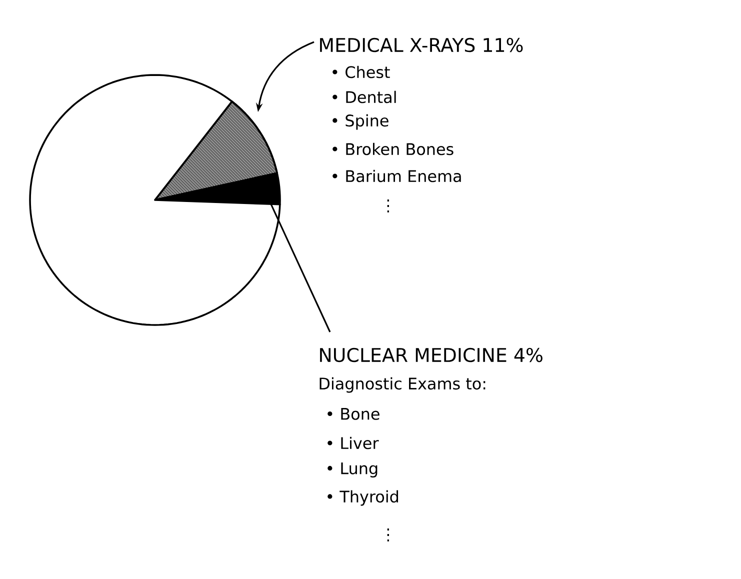 The image size is (741, 579). Describe the element at coordinates (403, 385) in the screenshot. I see `text: Diagnostic Exams to:` at that location.